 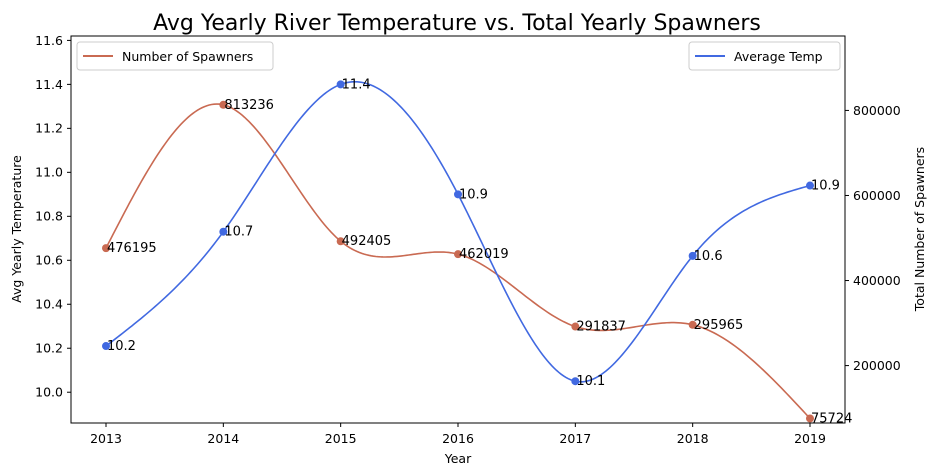 What do you see at coordinates (590, 381) in the screenshot?
I see `data-label: 10.1` at bounding box center [590, 381].